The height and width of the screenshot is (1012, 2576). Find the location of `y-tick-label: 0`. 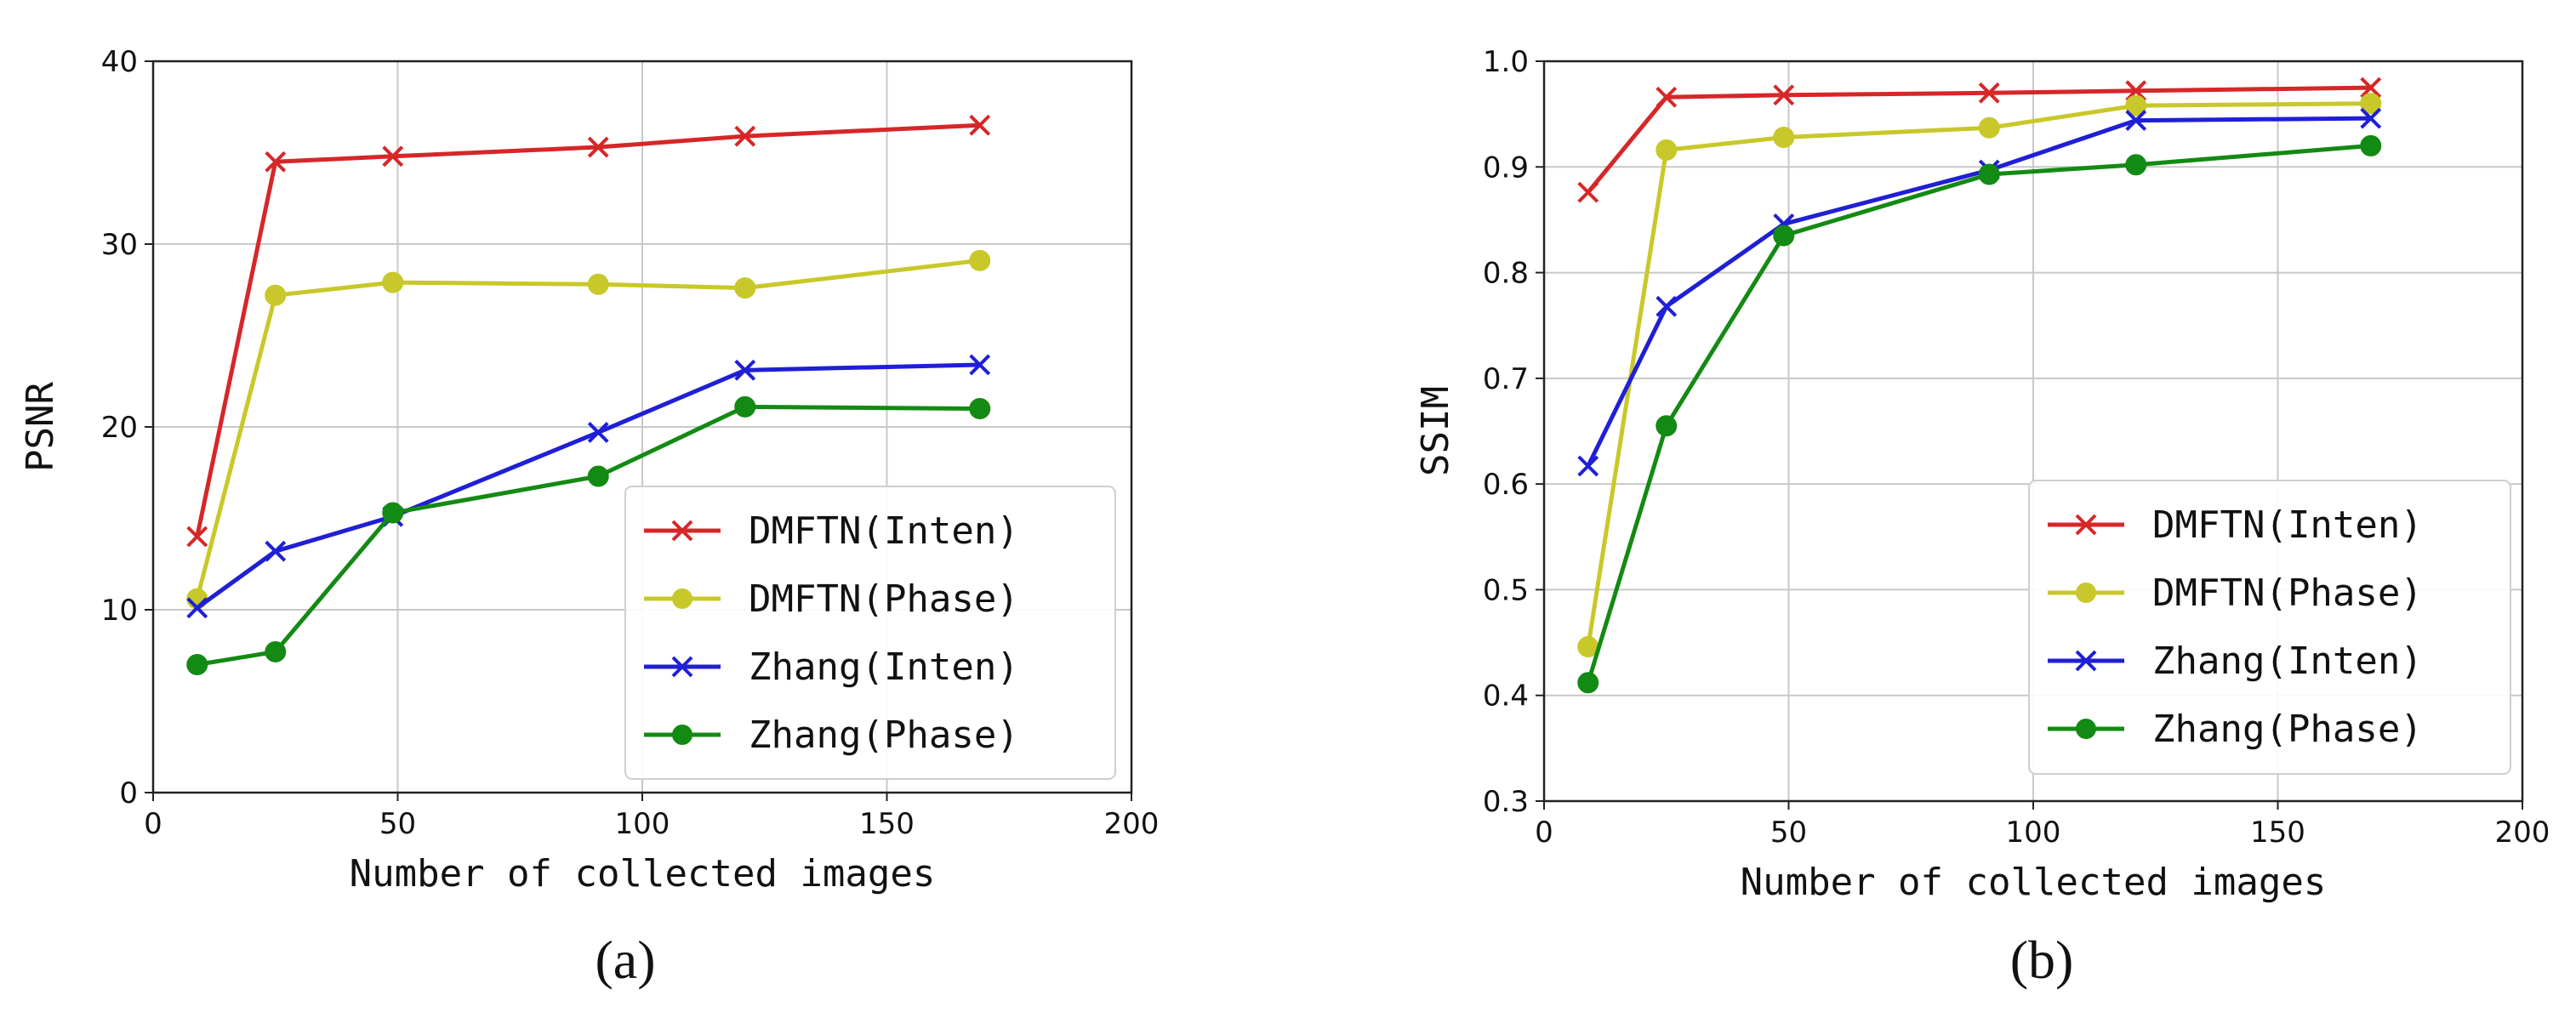

y-tick-label: 0 is located at coordinates (128, 793).